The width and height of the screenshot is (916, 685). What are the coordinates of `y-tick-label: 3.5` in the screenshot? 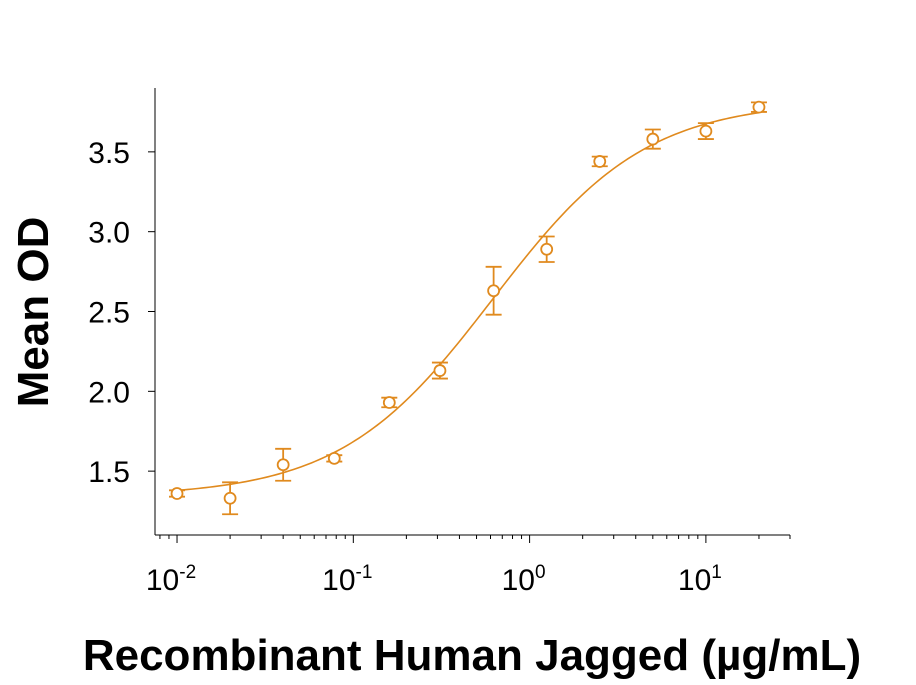 It's located at (109, 153).